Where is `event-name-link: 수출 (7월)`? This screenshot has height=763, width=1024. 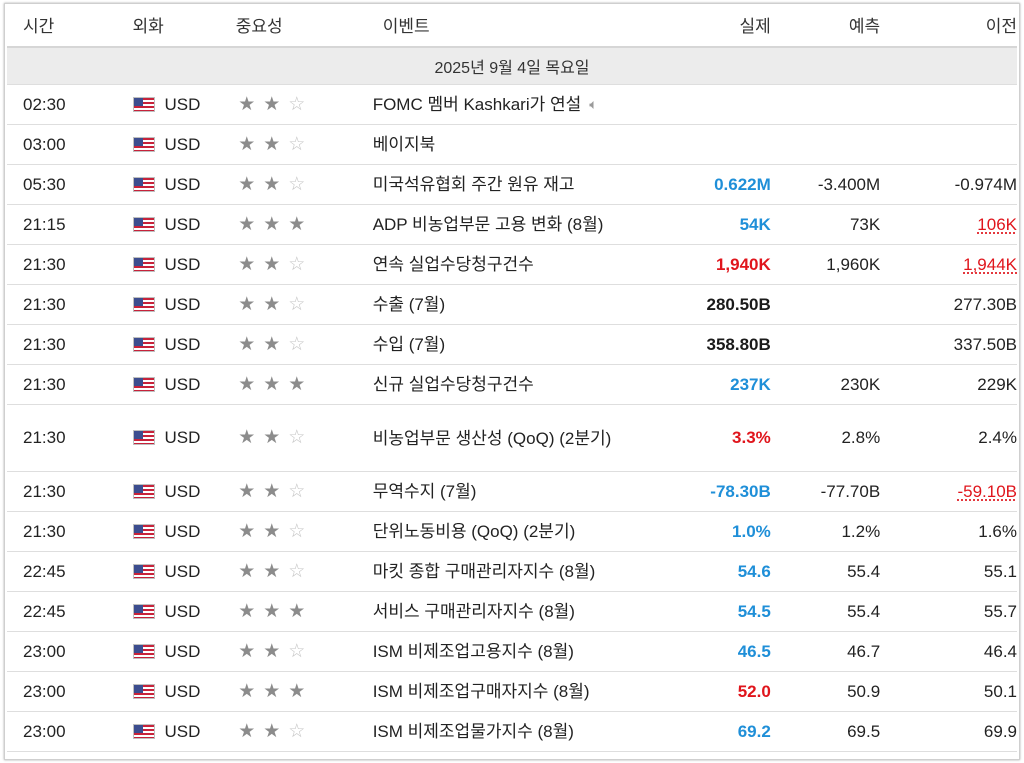
event-name-link: 수출 (7월) is located at coordinates (409, 304).